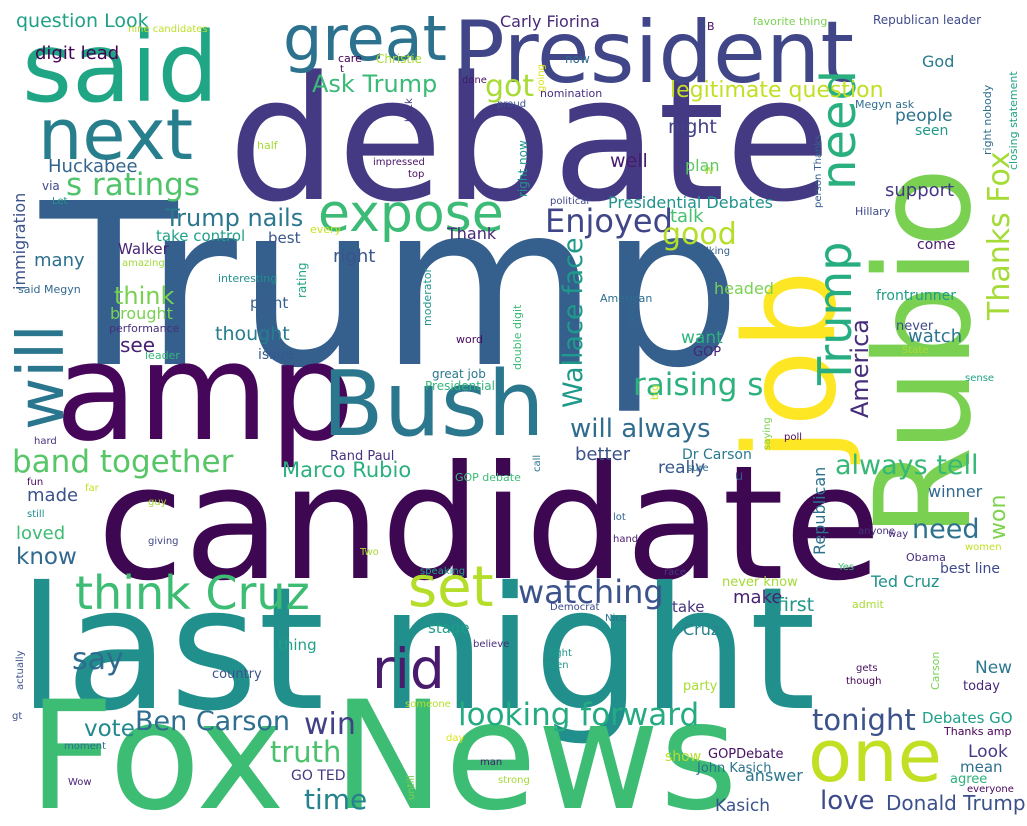 This screenshot has width=1027, height=826. What do you see at coordinates (739, 476) in the screenshot?
I see `word: u` at bounding box center [739, 476].